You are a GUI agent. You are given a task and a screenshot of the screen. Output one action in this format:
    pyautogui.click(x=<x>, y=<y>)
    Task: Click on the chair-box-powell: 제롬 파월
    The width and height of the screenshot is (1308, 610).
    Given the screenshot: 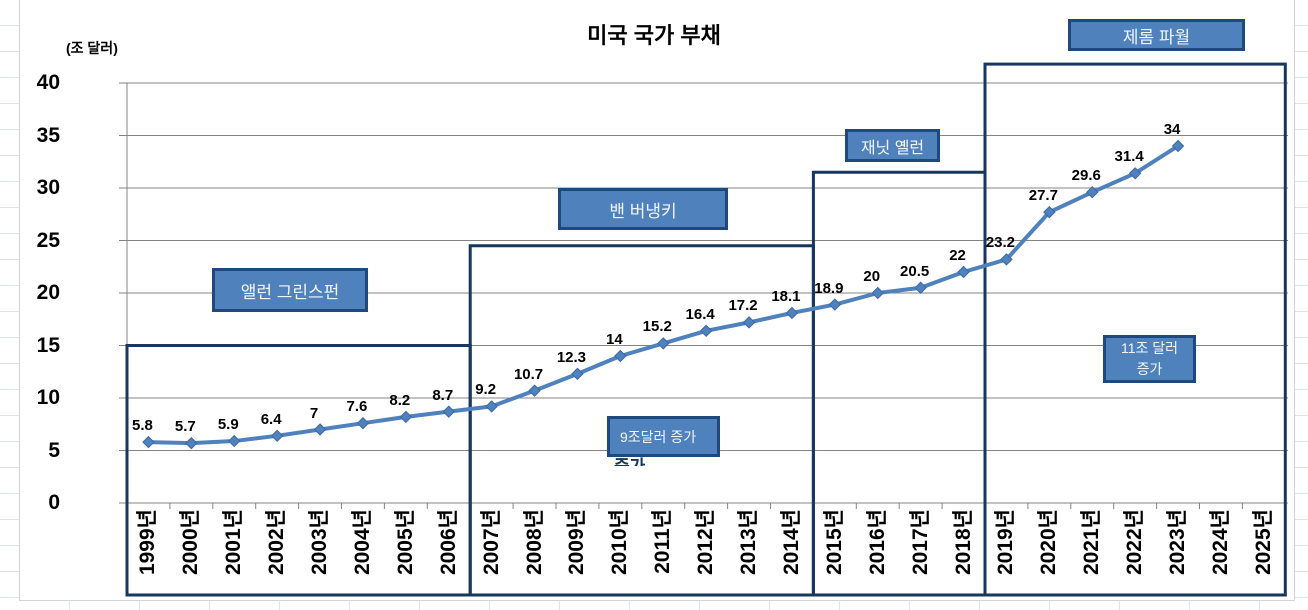 What is the action you would take?
    pyautogui.click(x=1156, y=35)
    